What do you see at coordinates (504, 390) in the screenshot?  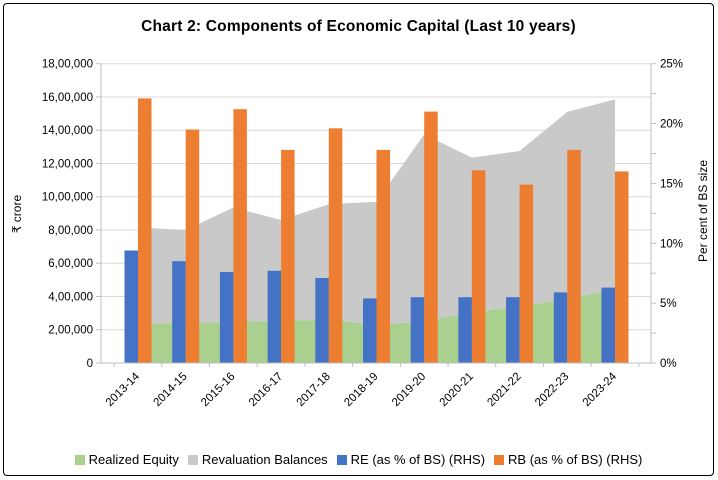 I see `x-axis-tick-label: 2021-22` at bounding box center [504, 390].